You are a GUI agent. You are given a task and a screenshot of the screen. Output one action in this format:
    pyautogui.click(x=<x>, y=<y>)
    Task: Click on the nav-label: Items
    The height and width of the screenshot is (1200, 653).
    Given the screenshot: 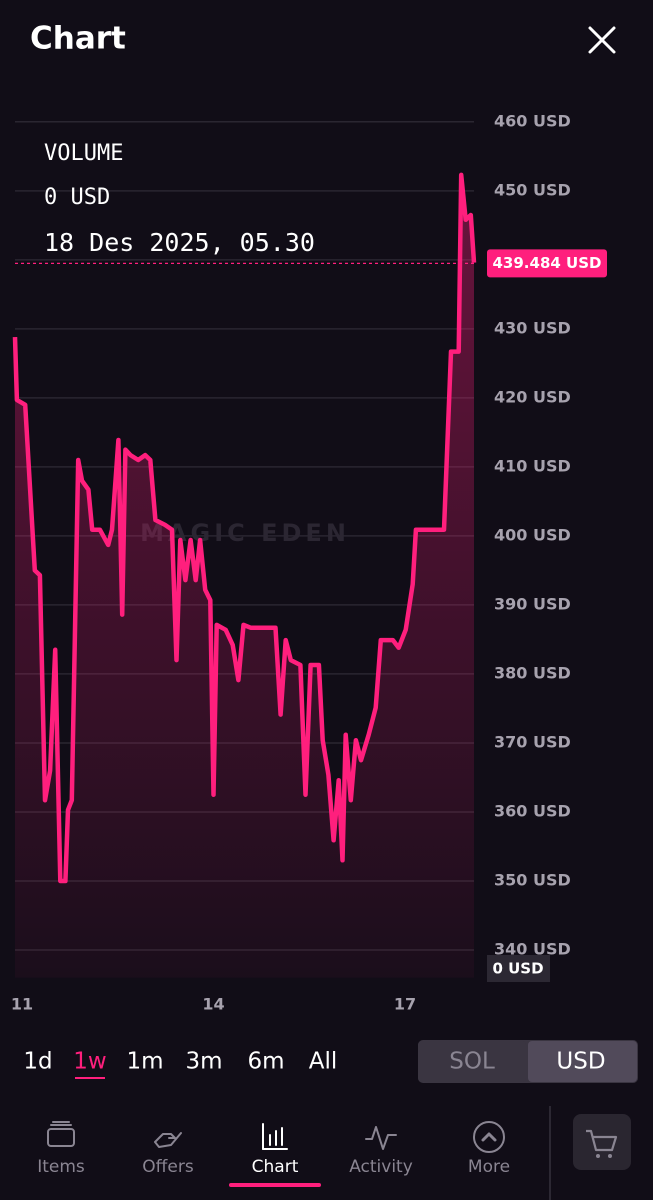 What is the action you would take?
    pyautogui.click(x=61, y=1167)
    